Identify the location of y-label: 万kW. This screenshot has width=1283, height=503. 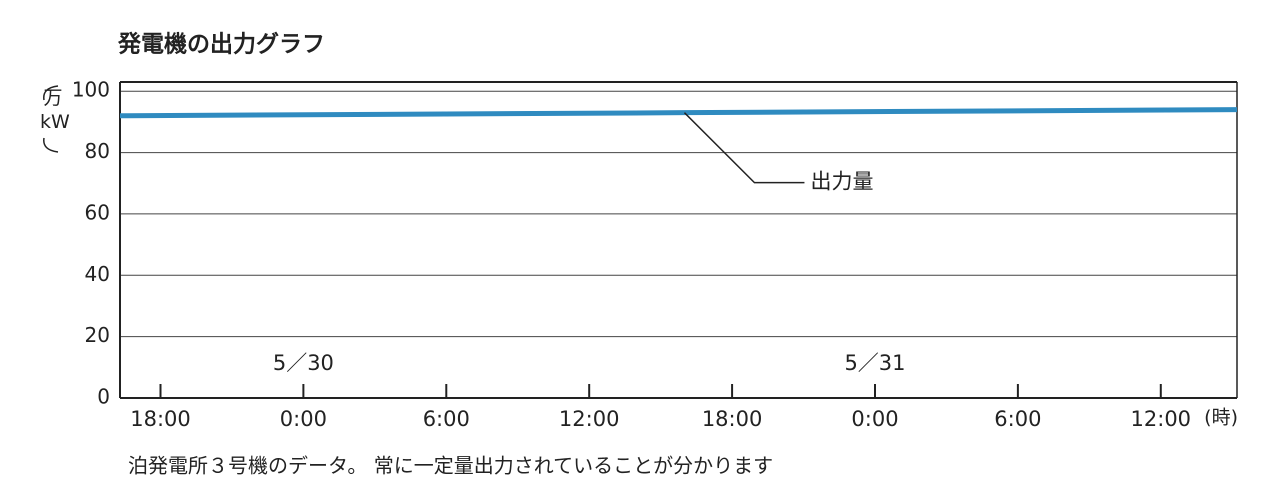
(55, 110).